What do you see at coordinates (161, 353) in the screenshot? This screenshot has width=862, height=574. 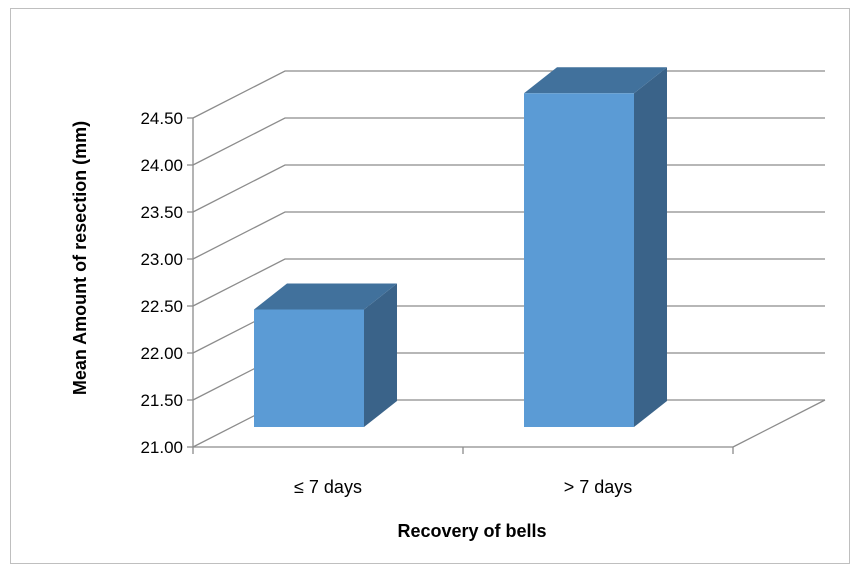 I see `y-tick-label: 22.00` at bounding box center [161, 353].